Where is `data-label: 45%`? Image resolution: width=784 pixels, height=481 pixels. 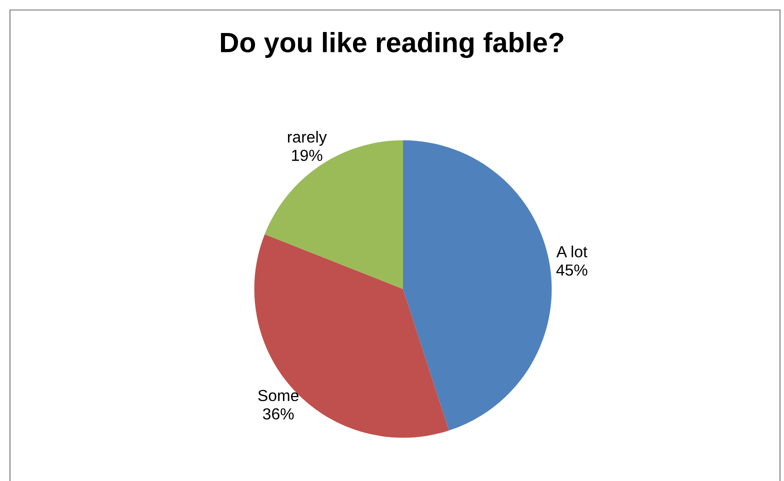 data-label: 45% is located at coordinates (572, 270).